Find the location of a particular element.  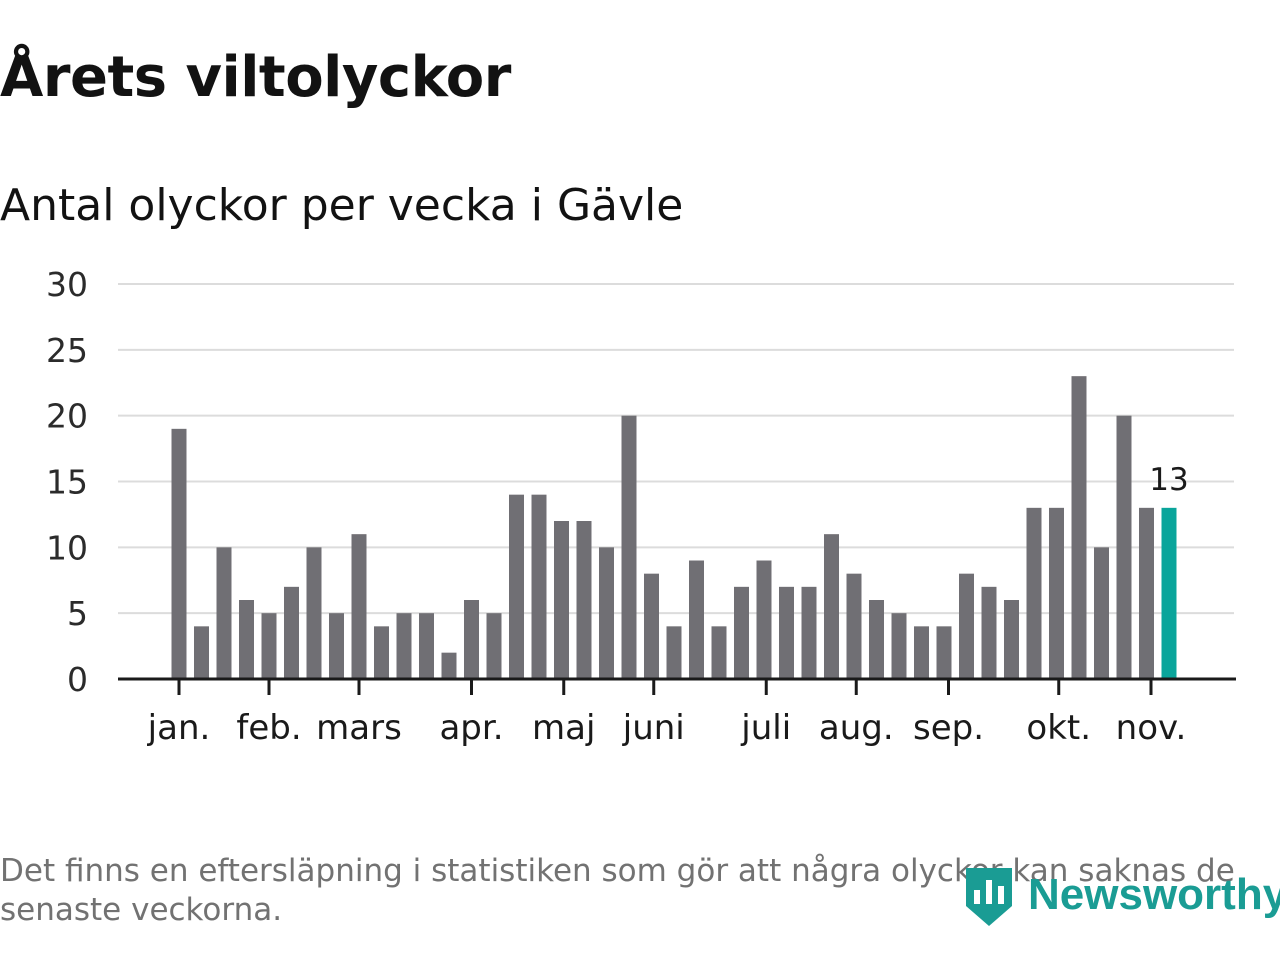

chart-subtitle: Antal olyckor per vecka i Gävle is located at coordinates (342, 205).